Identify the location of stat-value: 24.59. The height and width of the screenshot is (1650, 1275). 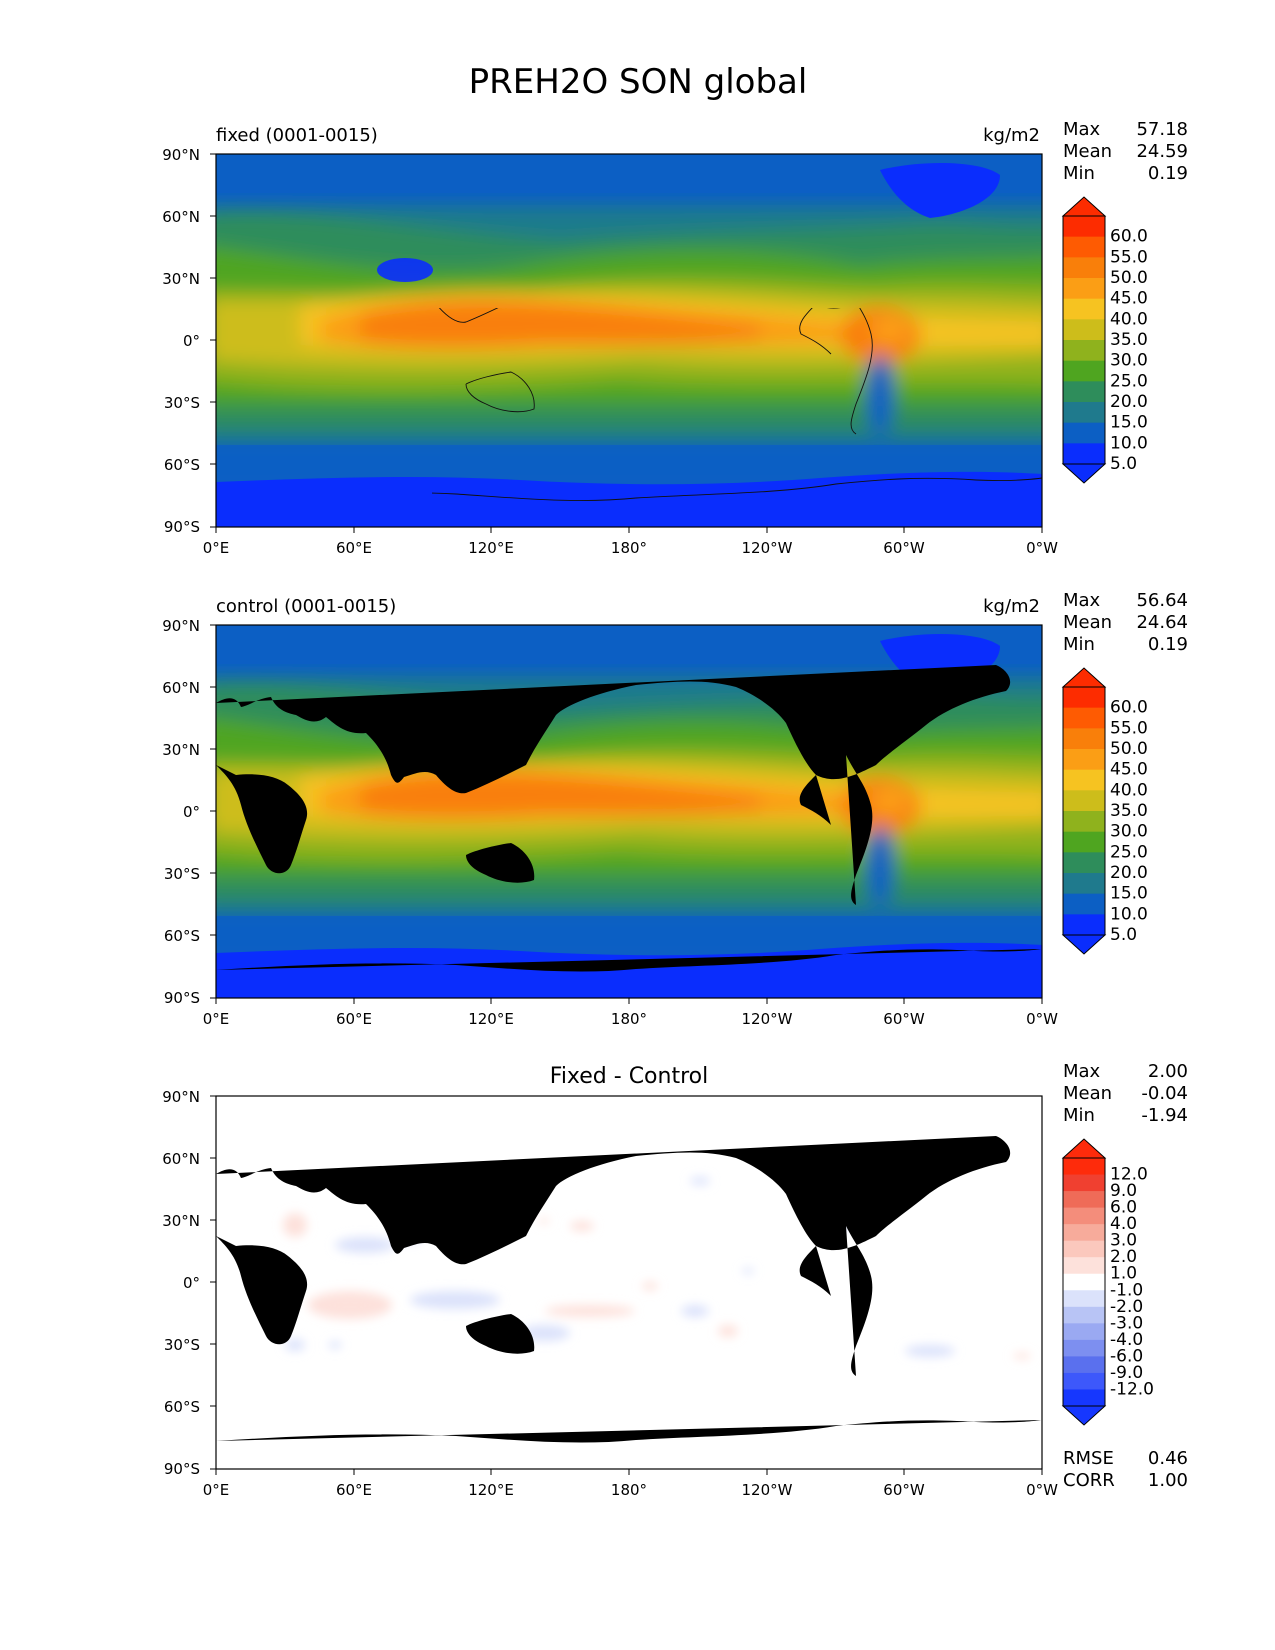
(1162, 151).